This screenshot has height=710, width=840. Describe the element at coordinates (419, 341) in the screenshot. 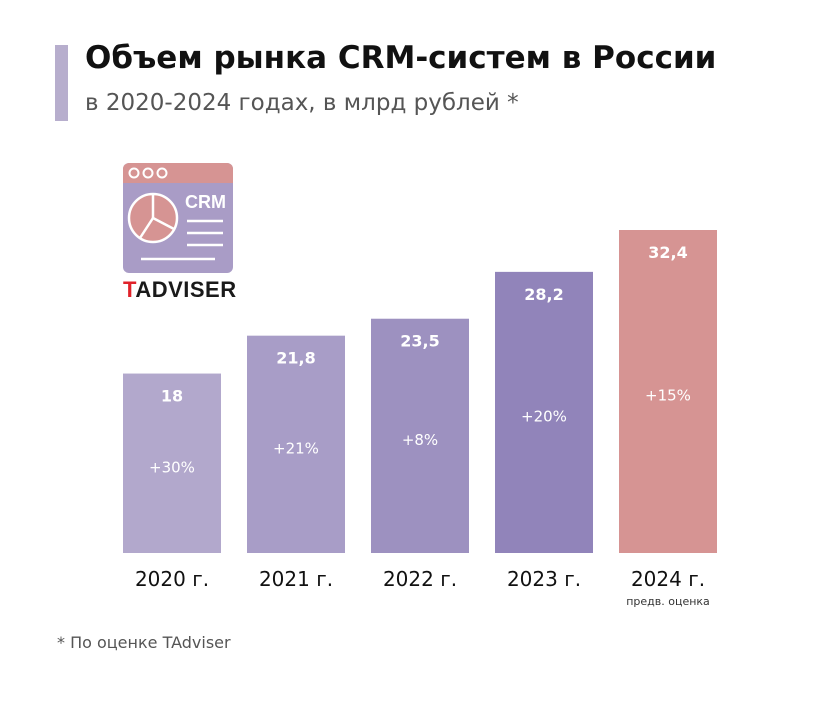

I see `bar-value-label: 23,5` at that location.